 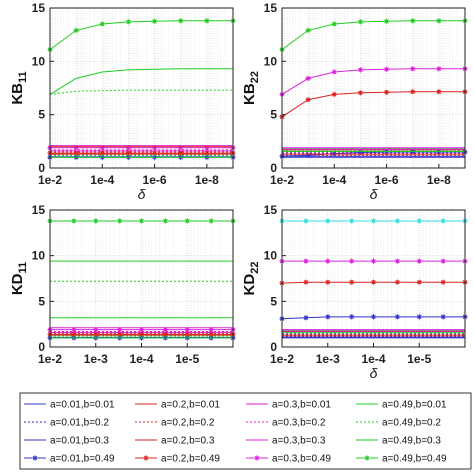 I want to click on y-axis-label: KD22, so click(x=251, y=279).